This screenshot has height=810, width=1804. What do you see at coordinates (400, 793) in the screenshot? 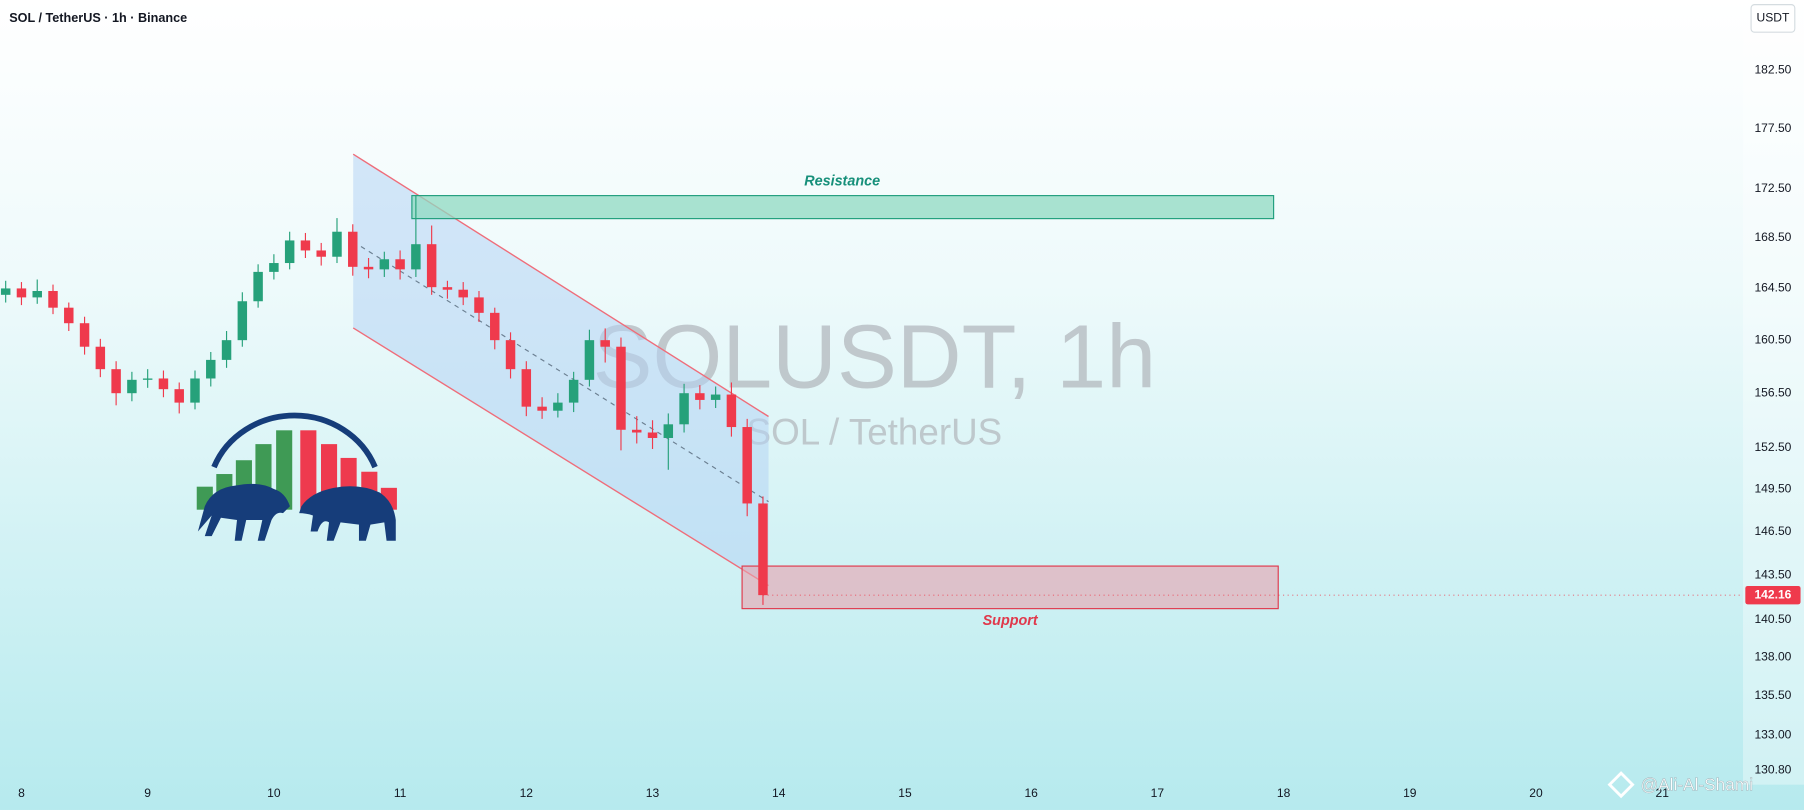
I see `x-tick-label: 11` at bounding box center [400, 793].